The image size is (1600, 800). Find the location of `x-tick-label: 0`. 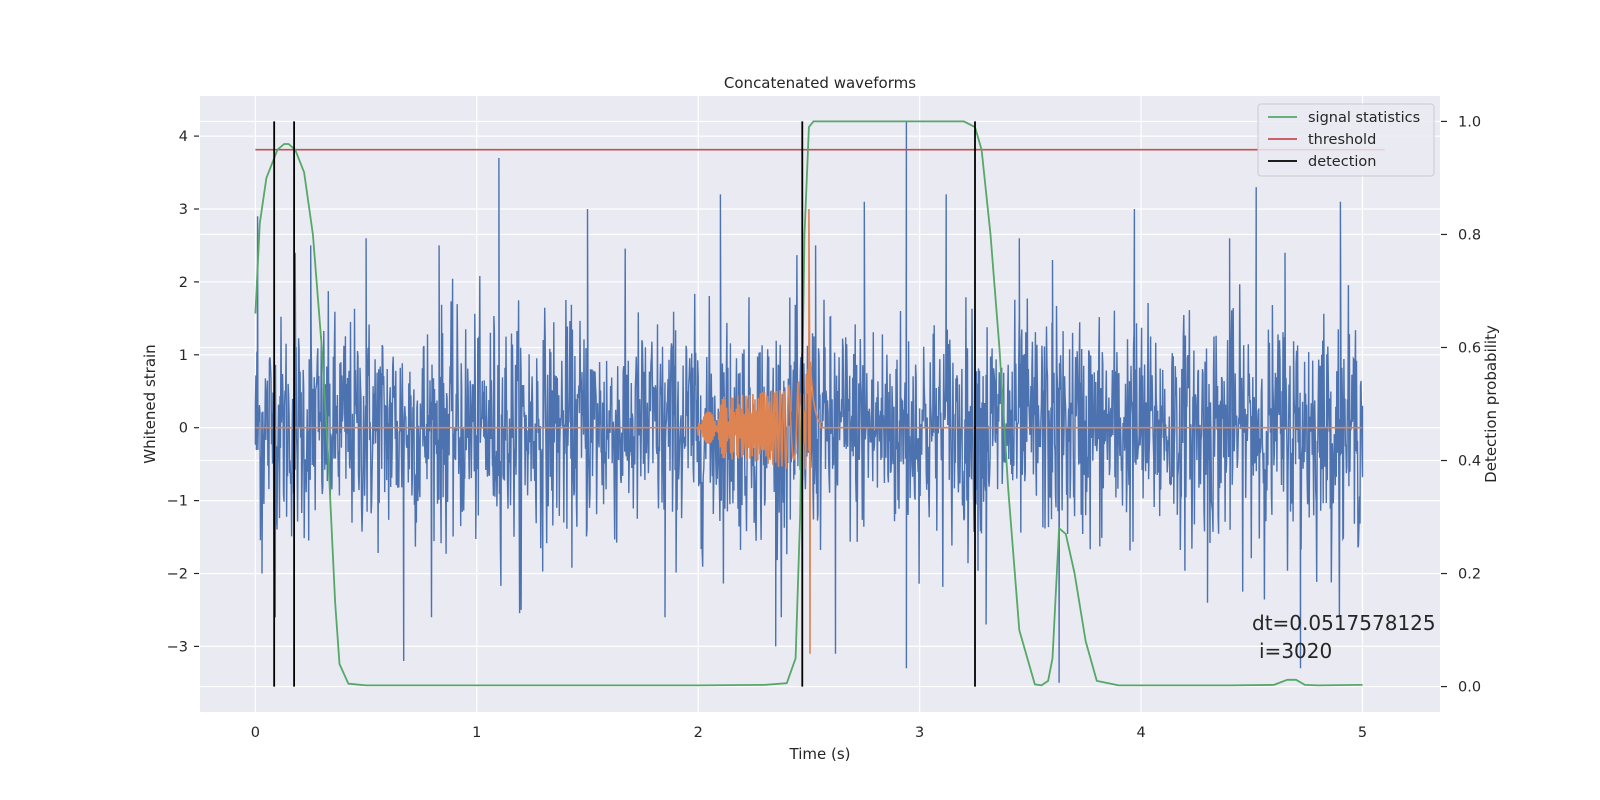

x-tick-label: 0 is located at coordinates (255, 733).